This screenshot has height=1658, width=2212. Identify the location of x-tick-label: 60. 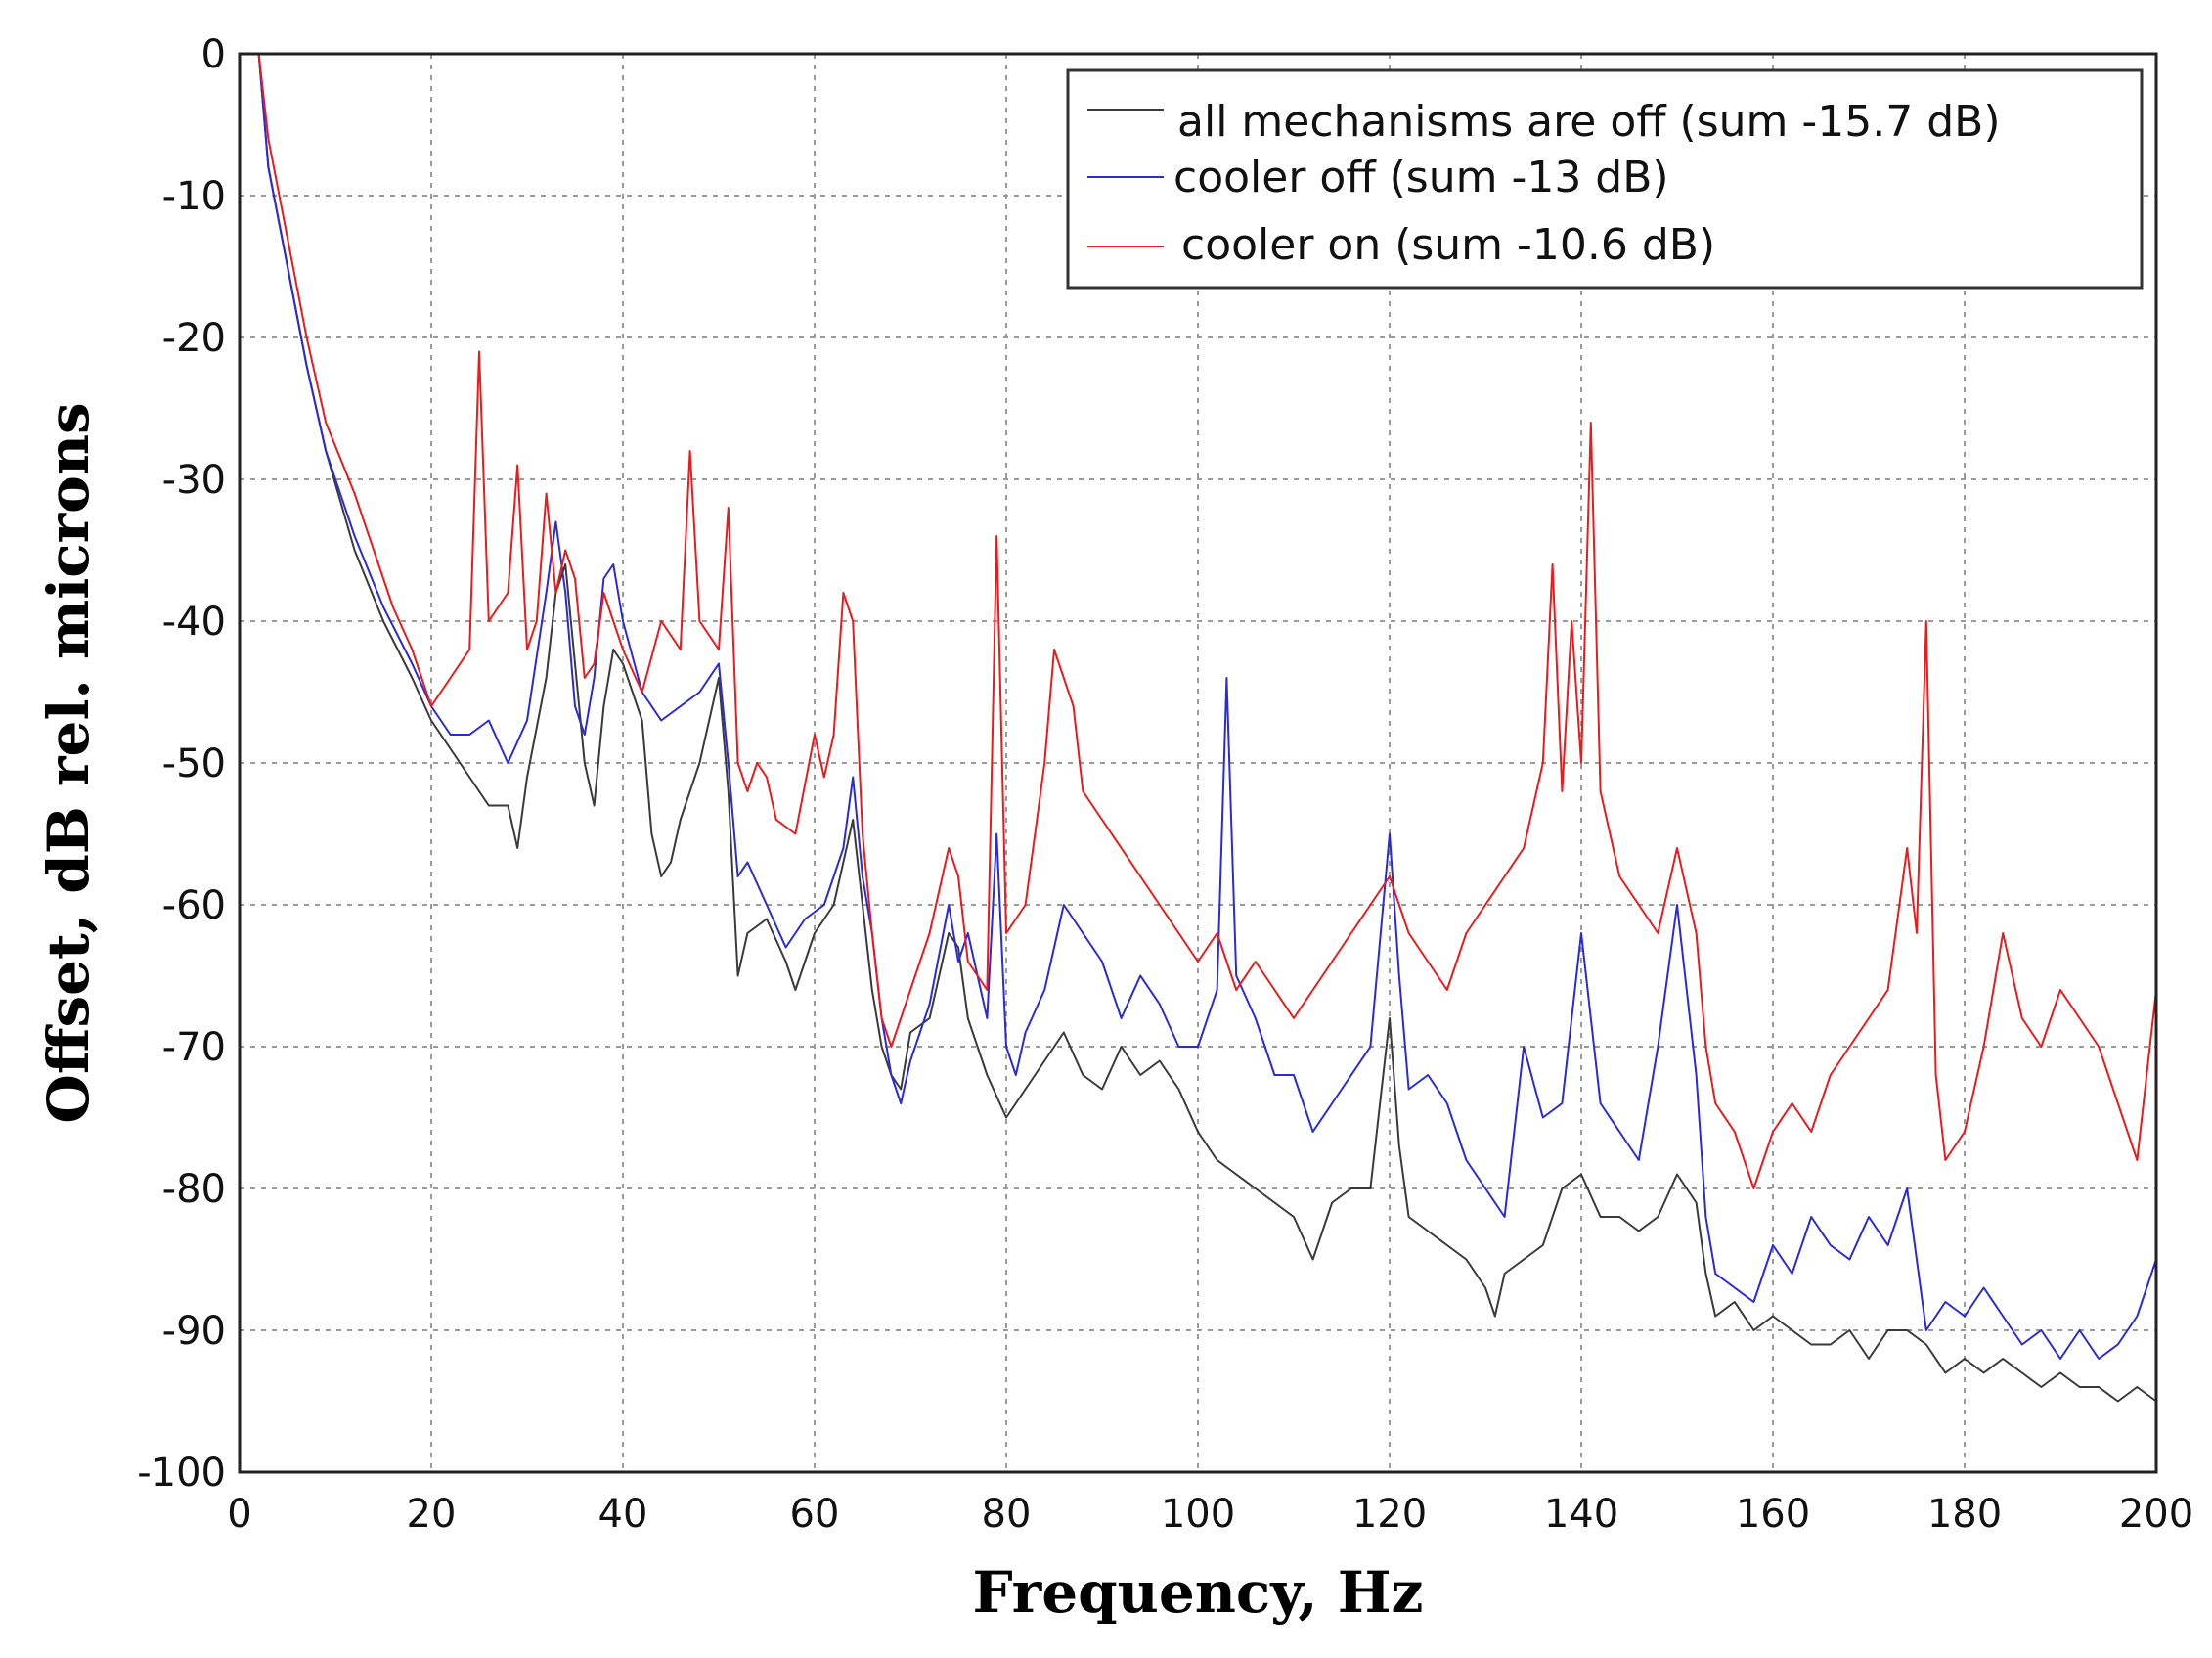
(815, 1514).